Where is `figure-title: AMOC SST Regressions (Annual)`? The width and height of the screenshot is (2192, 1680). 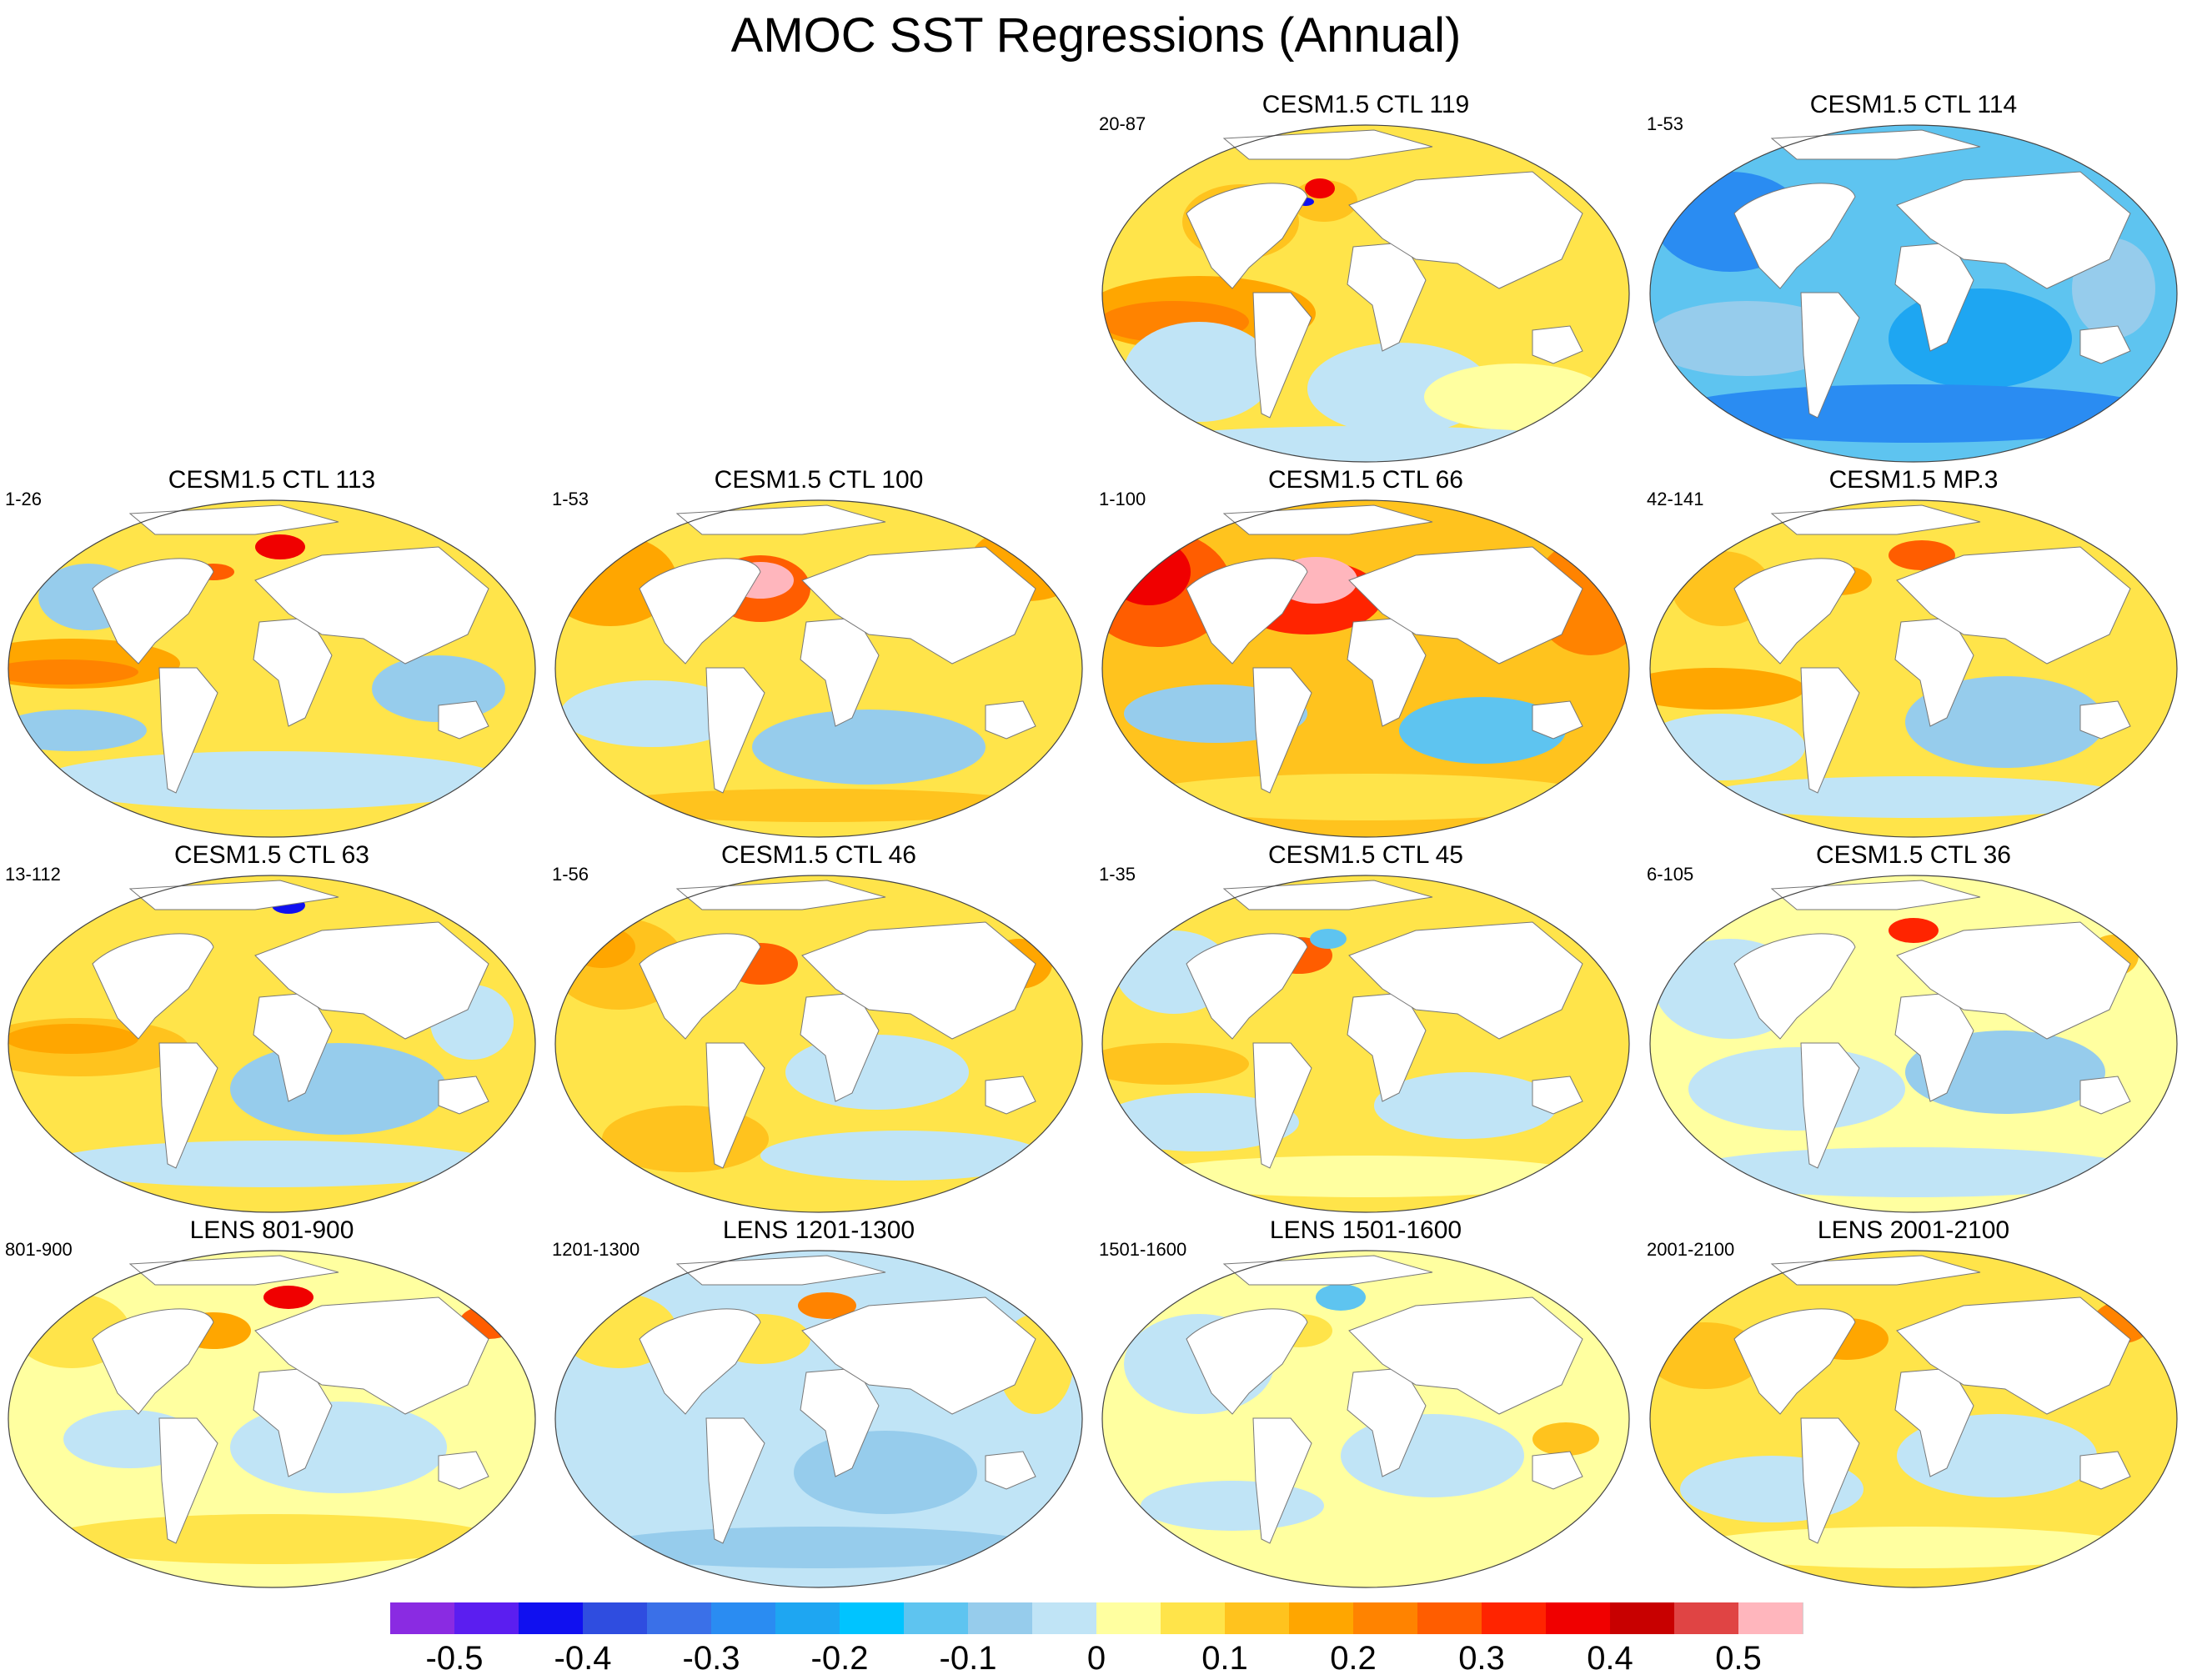 figure-title: AMOC SST Regressions (Annual) is located at coordinates (1096, 35).